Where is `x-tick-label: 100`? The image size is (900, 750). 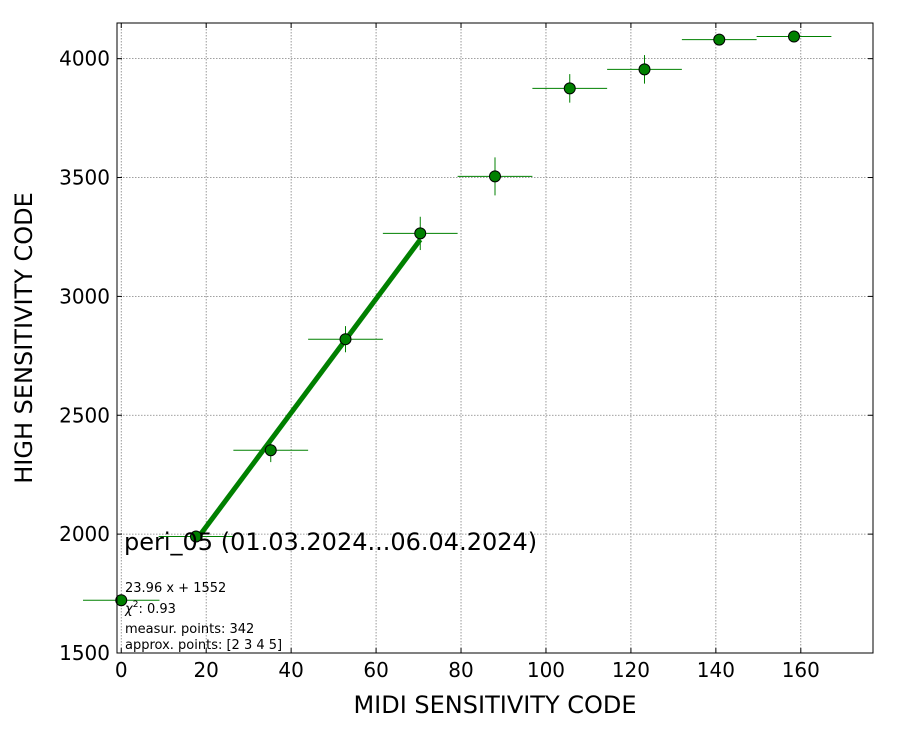 x-tick-label: 100 is located at coordinates (546, 670).